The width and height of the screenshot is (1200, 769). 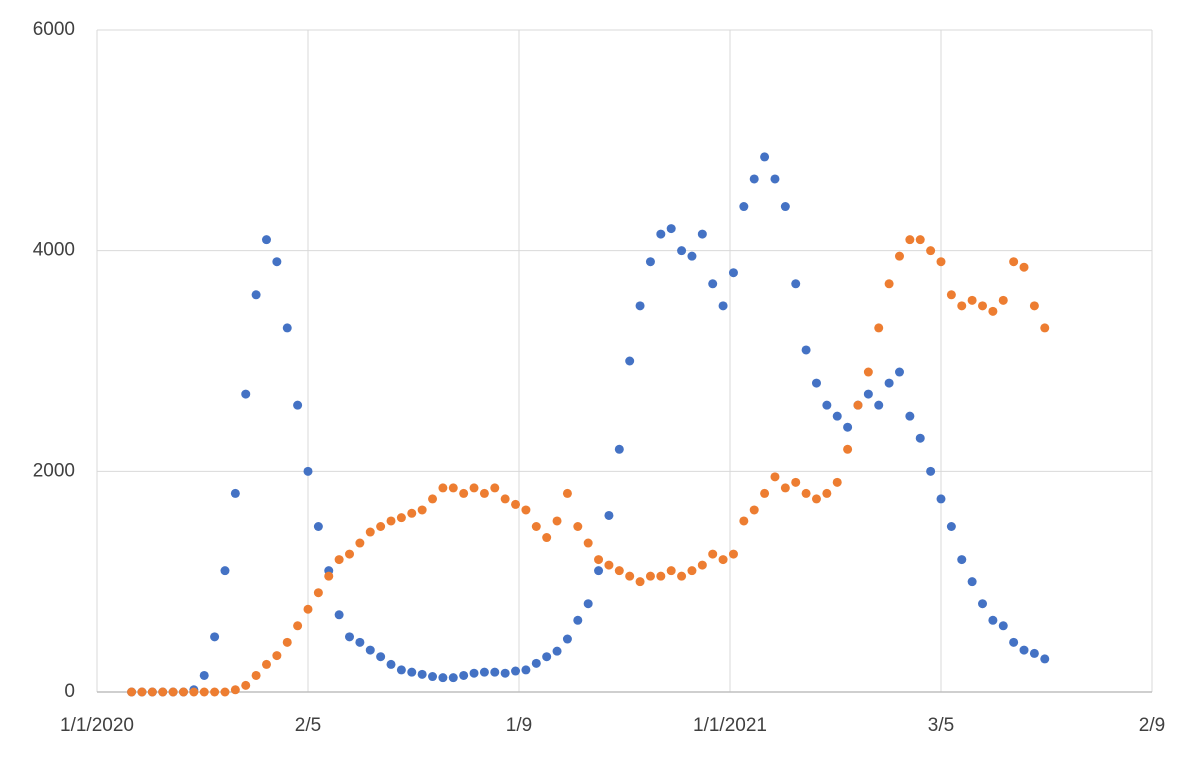 What do you see at coordinates (54, 470) in the screenshot?
I see `y-tick-label: 2000` at bounding box center [54, 470].